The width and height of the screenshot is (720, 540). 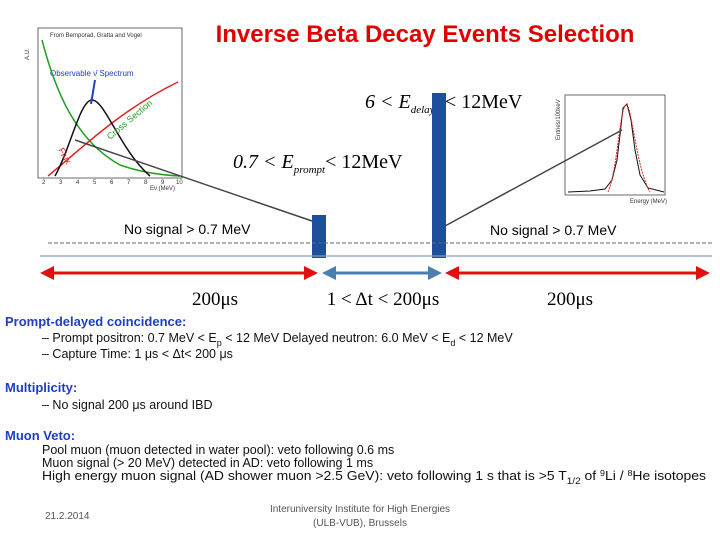 What do you see at coordinates (163, 183) in the screenshot?
I see `tick: 9` at bounding box center [163, 183].